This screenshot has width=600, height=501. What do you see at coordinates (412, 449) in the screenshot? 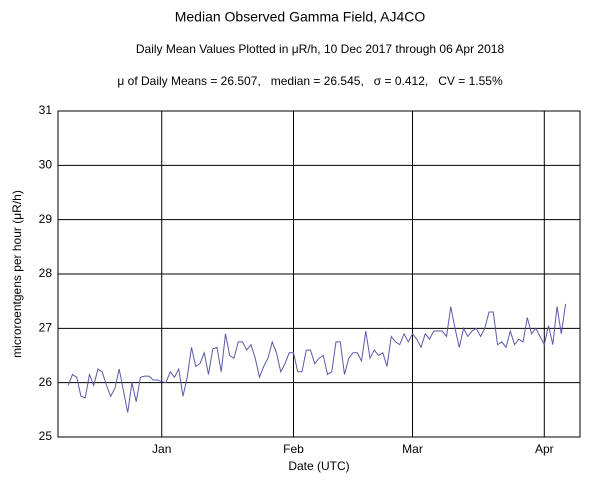
I see `x-tick-label: Mar` at bounding box center [412, 449].